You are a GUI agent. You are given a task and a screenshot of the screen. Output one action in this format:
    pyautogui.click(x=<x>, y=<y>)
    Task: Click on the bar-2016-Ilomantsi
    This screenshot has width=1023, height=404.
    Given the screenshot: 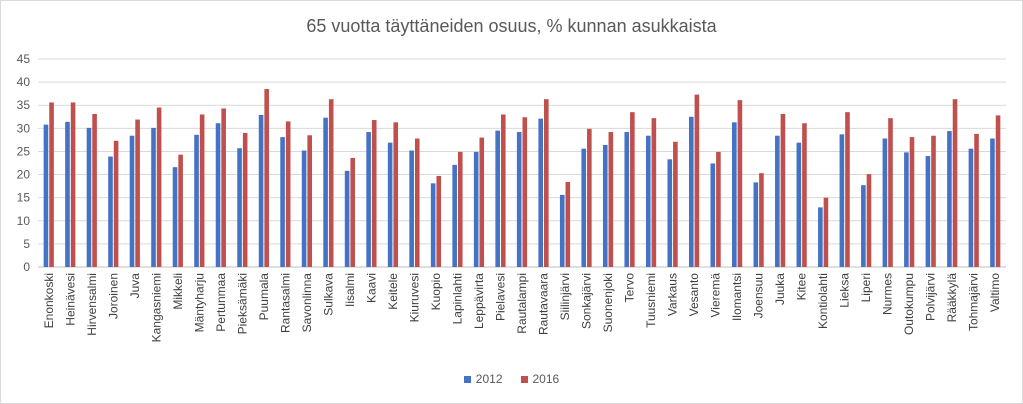 What is the action you would take?
    pyautogui.click(x=740, y=183)
    